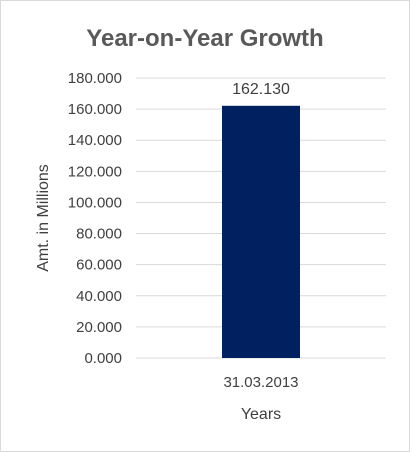  I want to click on x-tick-label: 31.03.2013, so click(260, 382).